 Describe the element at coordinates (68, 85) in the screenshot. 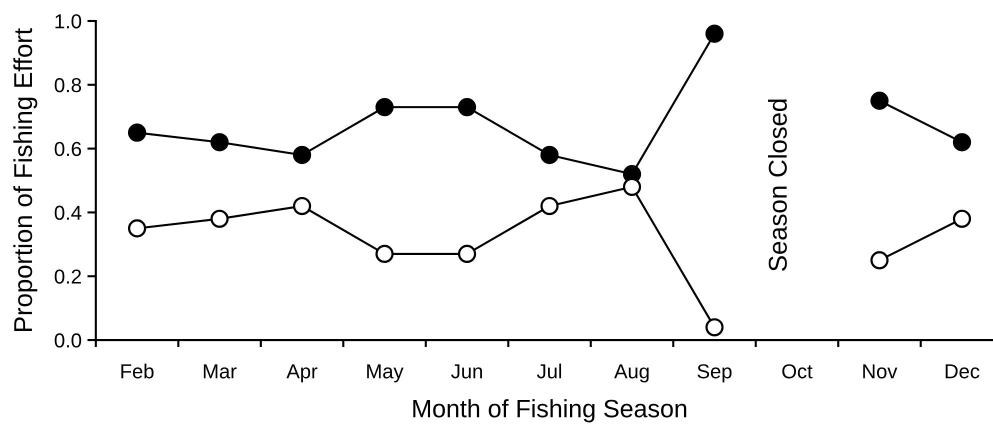

I see `y-tick-label: 0.8` at that location.